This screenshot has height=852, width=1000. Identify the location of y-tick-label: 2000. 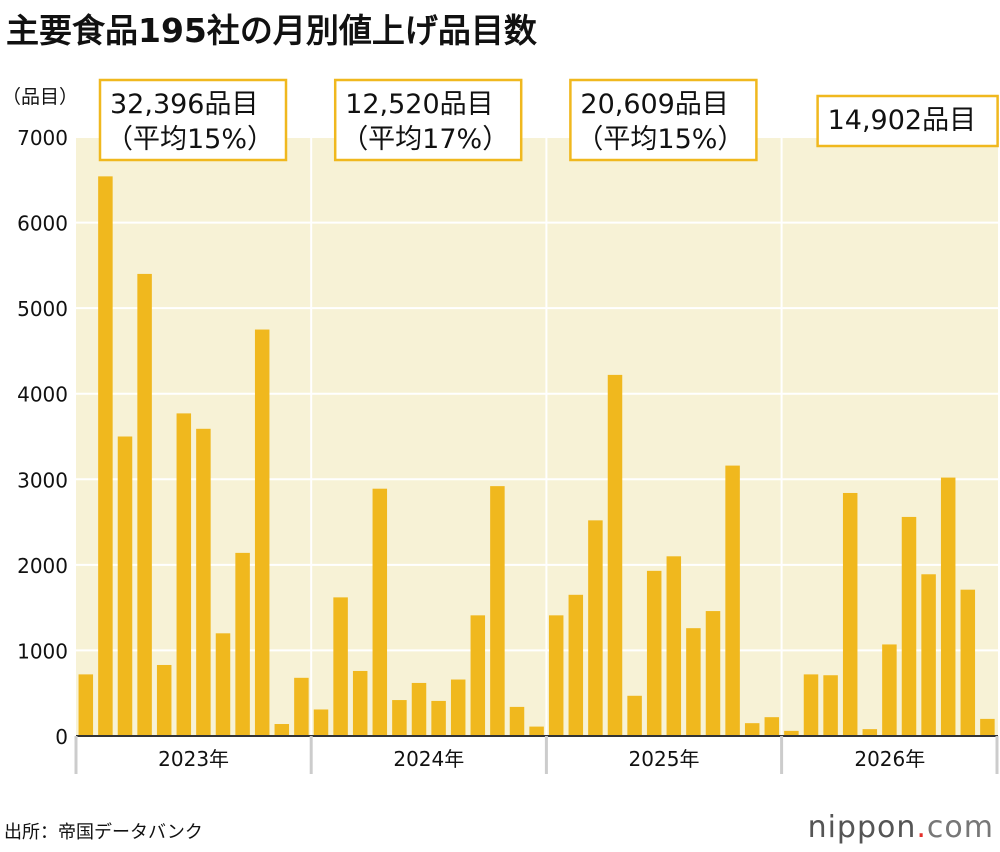
(42, 566).